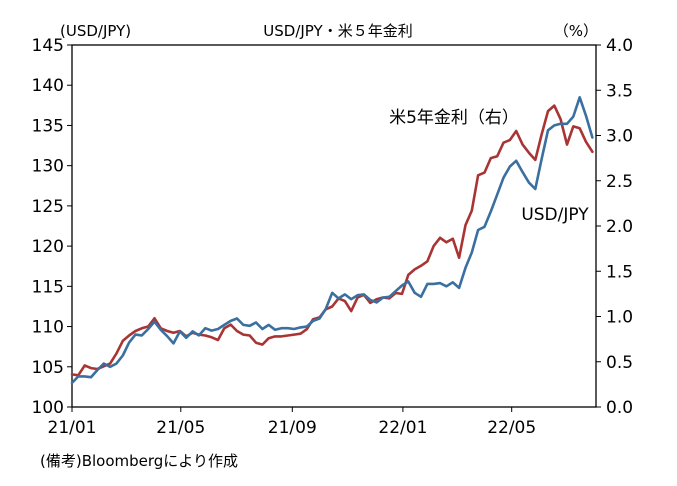  What do you see at coordinates (48, 328) in the screenshot?
I see `left-tick-label: 110` at bounding box center [48, 328].